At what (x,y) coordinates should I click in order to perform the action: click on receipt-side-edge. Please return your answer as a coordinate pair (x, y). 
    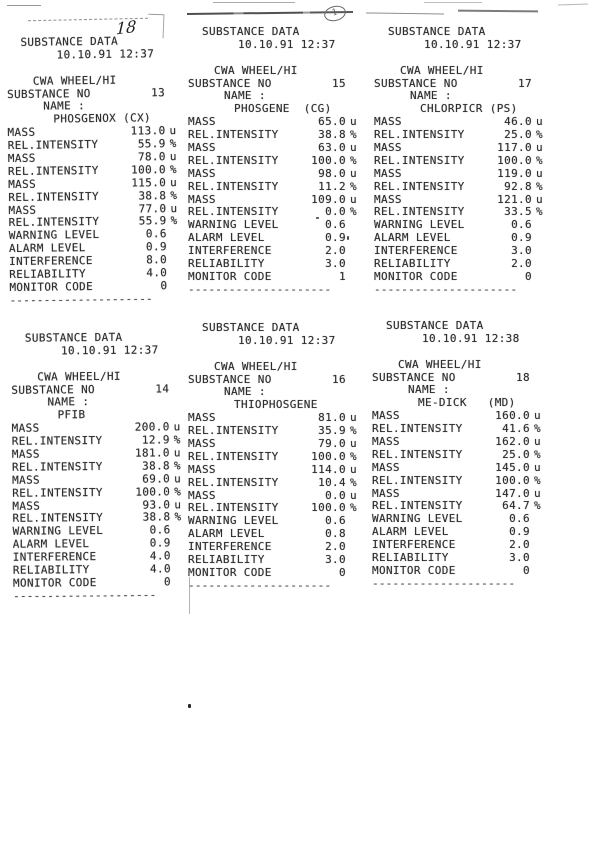
    Looking at the image, I should click on (189, 595).